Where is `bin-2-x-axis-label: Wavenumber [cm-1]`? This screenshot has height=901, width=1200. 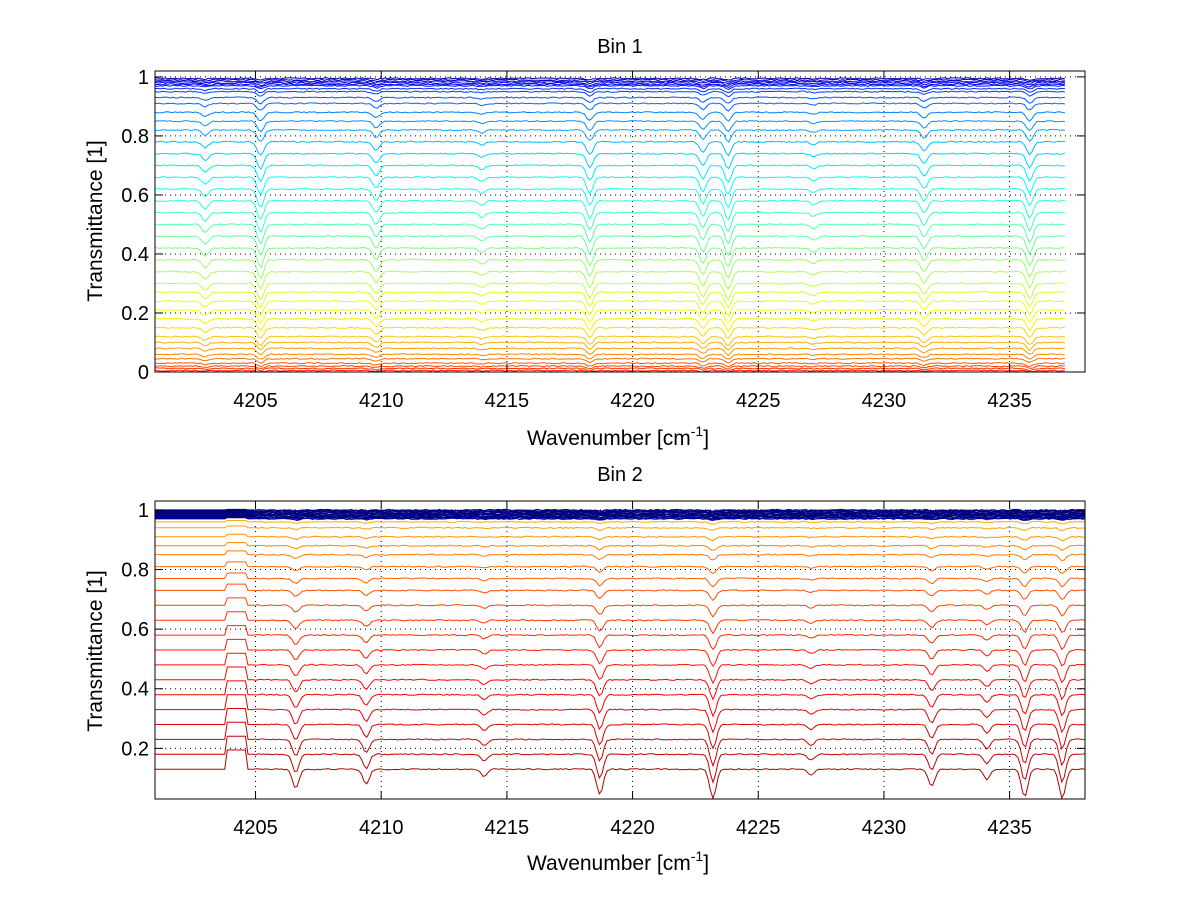
bin-2-x-axis-label: Wavenumber [cm-1] is located at coordinates (618, 861).